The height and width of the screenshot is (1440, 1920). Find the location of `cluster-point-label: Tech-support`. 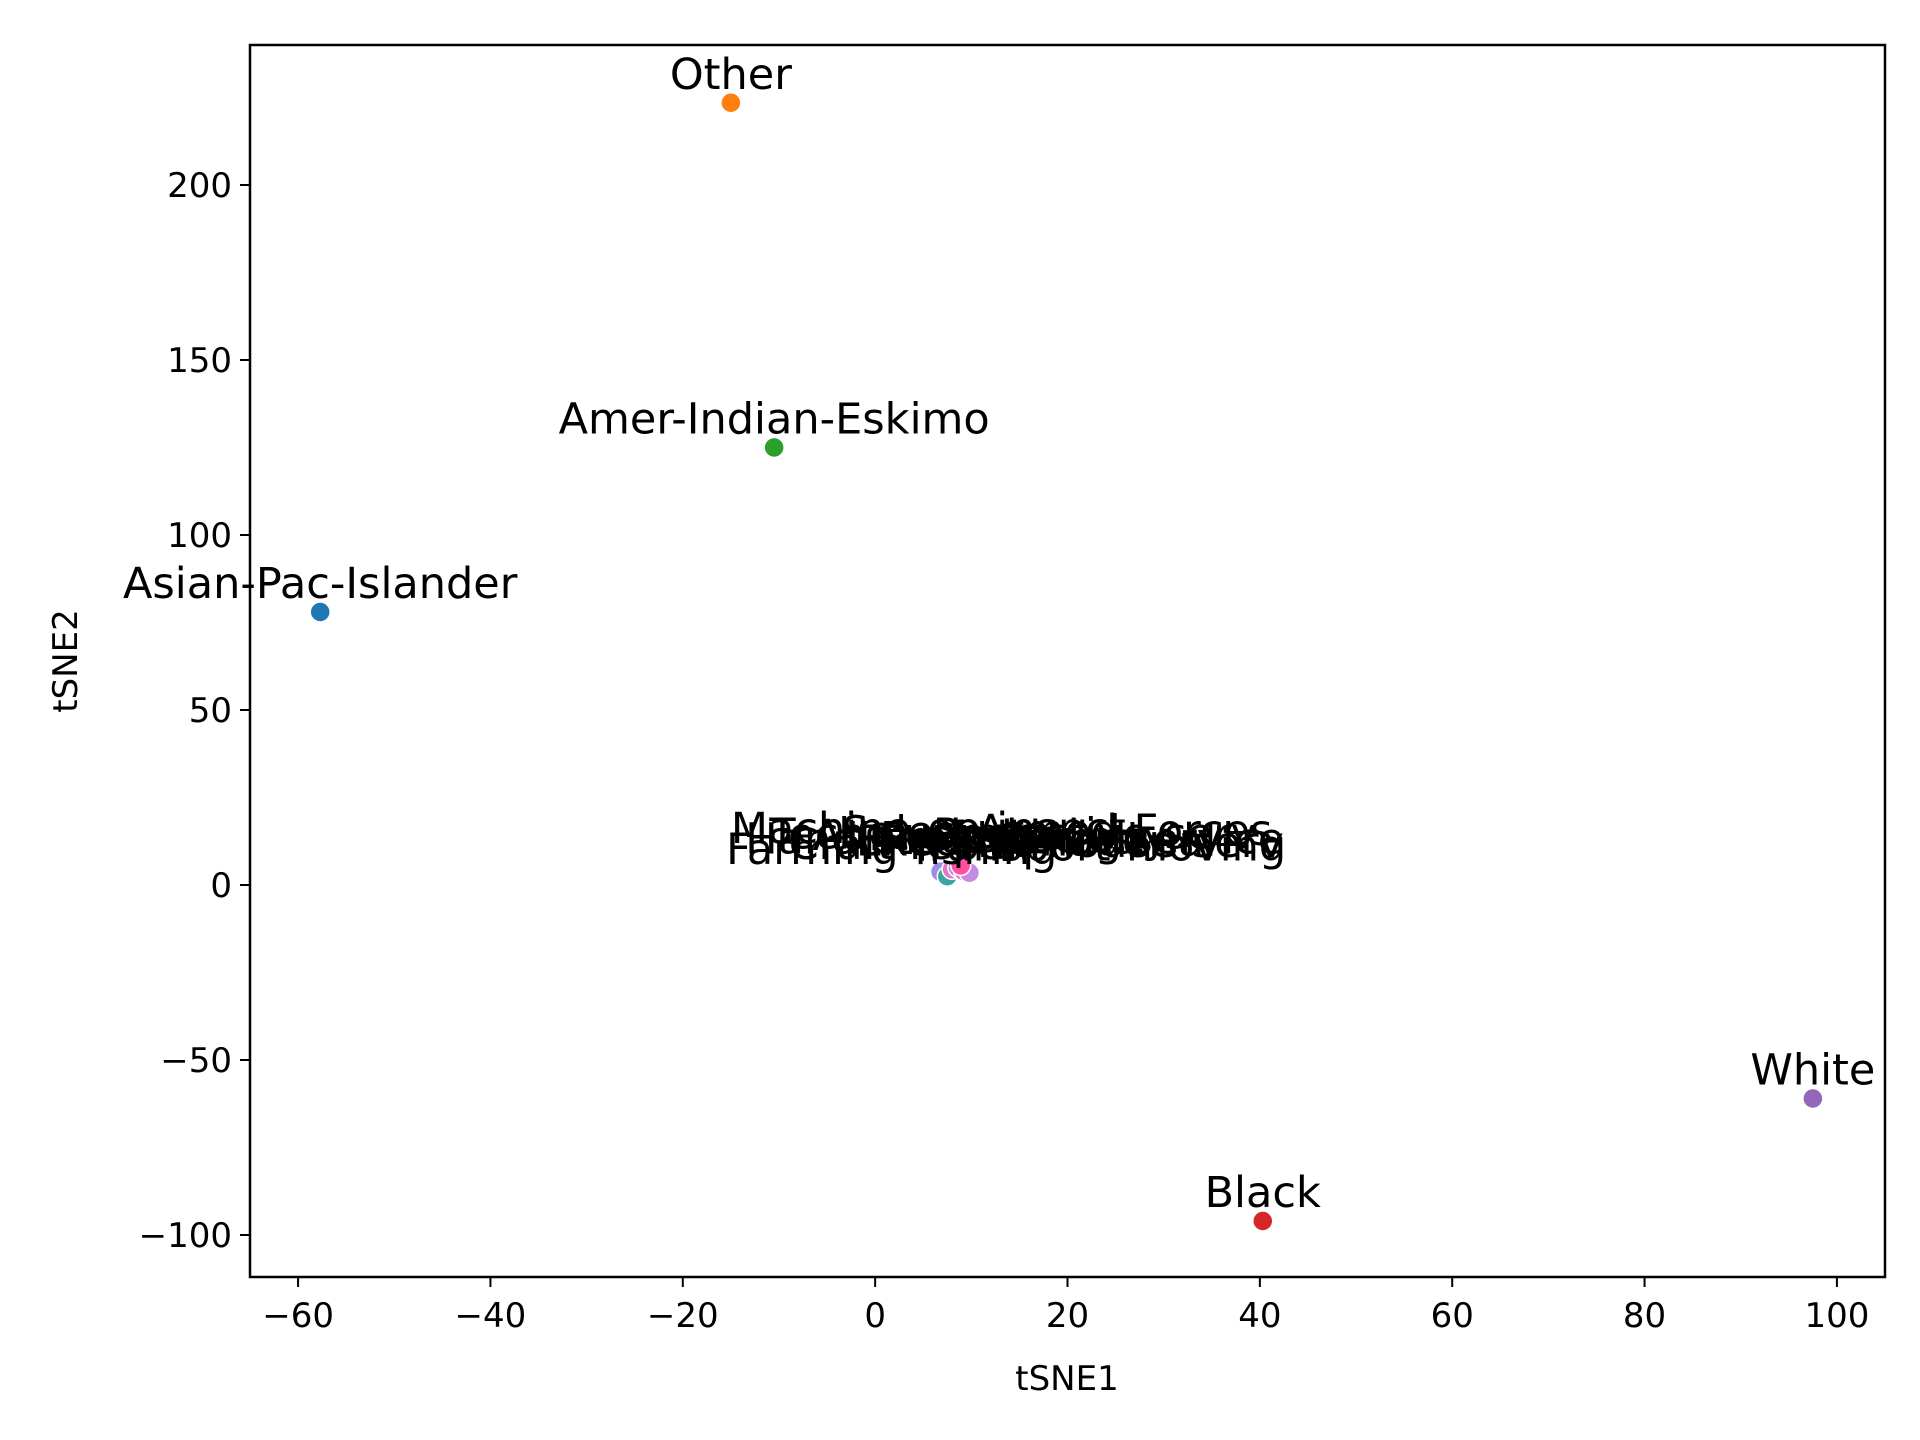

cluster-point-label: Tech-support is located at coordinates (907, 834).